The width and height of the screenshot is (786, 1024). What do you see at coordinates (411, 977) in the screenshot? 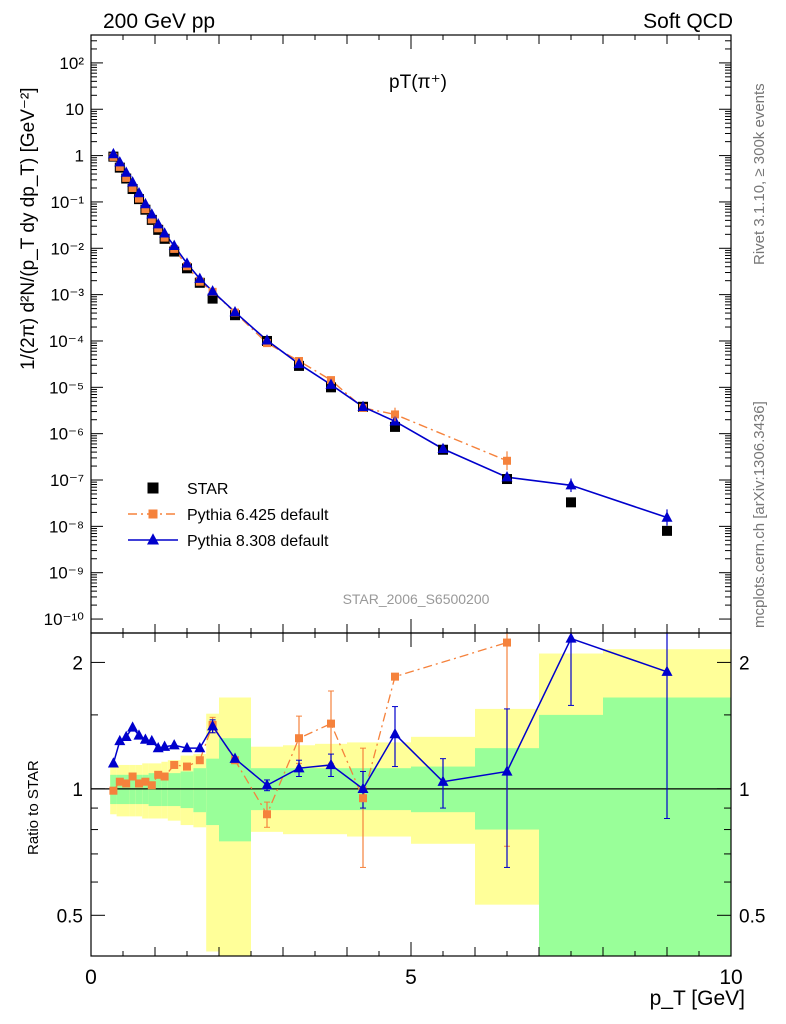
I see `x-tick-label: 5` at bounding box center [411, 977].